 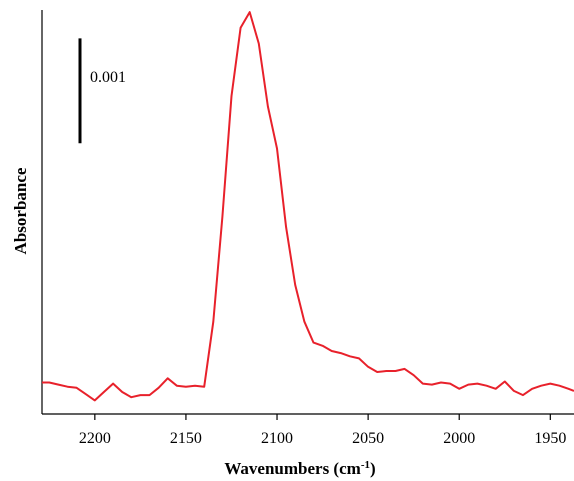 I want to click on x-tick-label: 2150, so click(x=186, y=438).